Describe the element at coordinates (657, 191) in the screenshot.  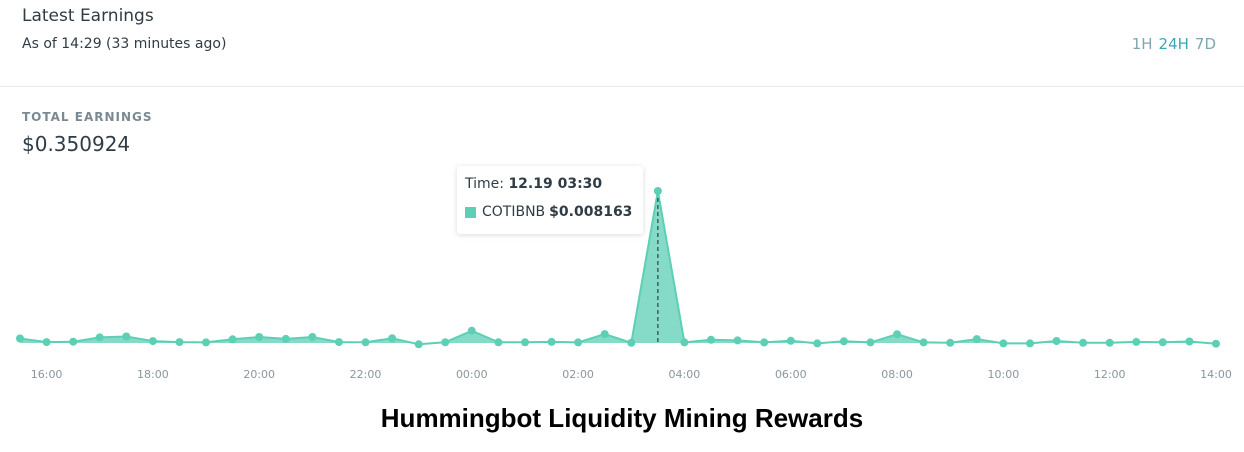
I see `highlighted-data-point` at that location.